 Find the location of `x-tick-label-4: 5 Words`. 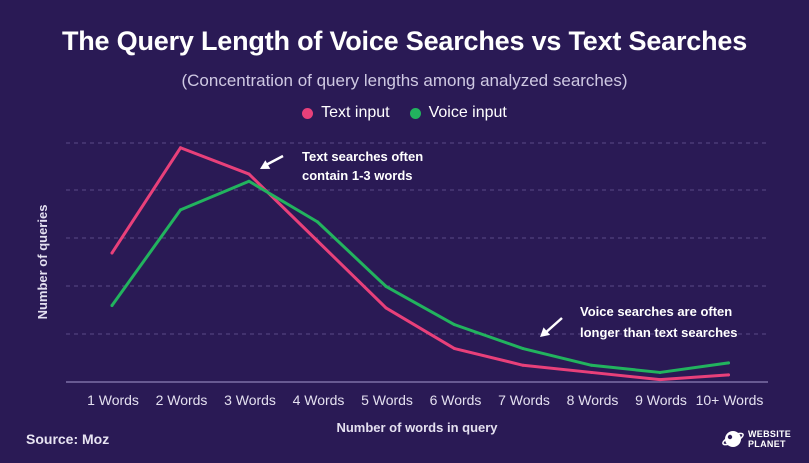

x-tick-label-4: 5 Words is located at coordinates (387, 400).